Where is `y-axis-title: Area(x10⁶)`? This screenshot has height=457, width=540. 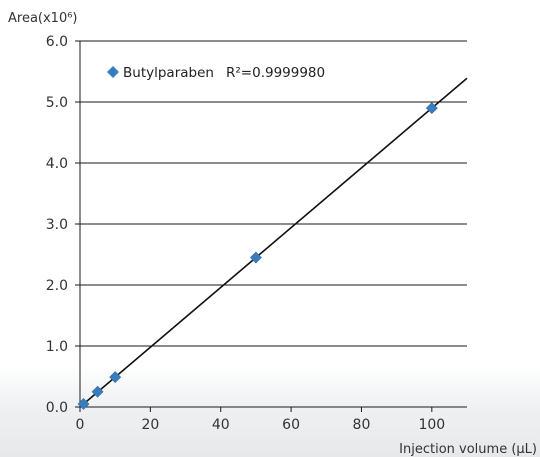
y-axis-title: Area(x10⁶) is located at coordinates (43, 18).